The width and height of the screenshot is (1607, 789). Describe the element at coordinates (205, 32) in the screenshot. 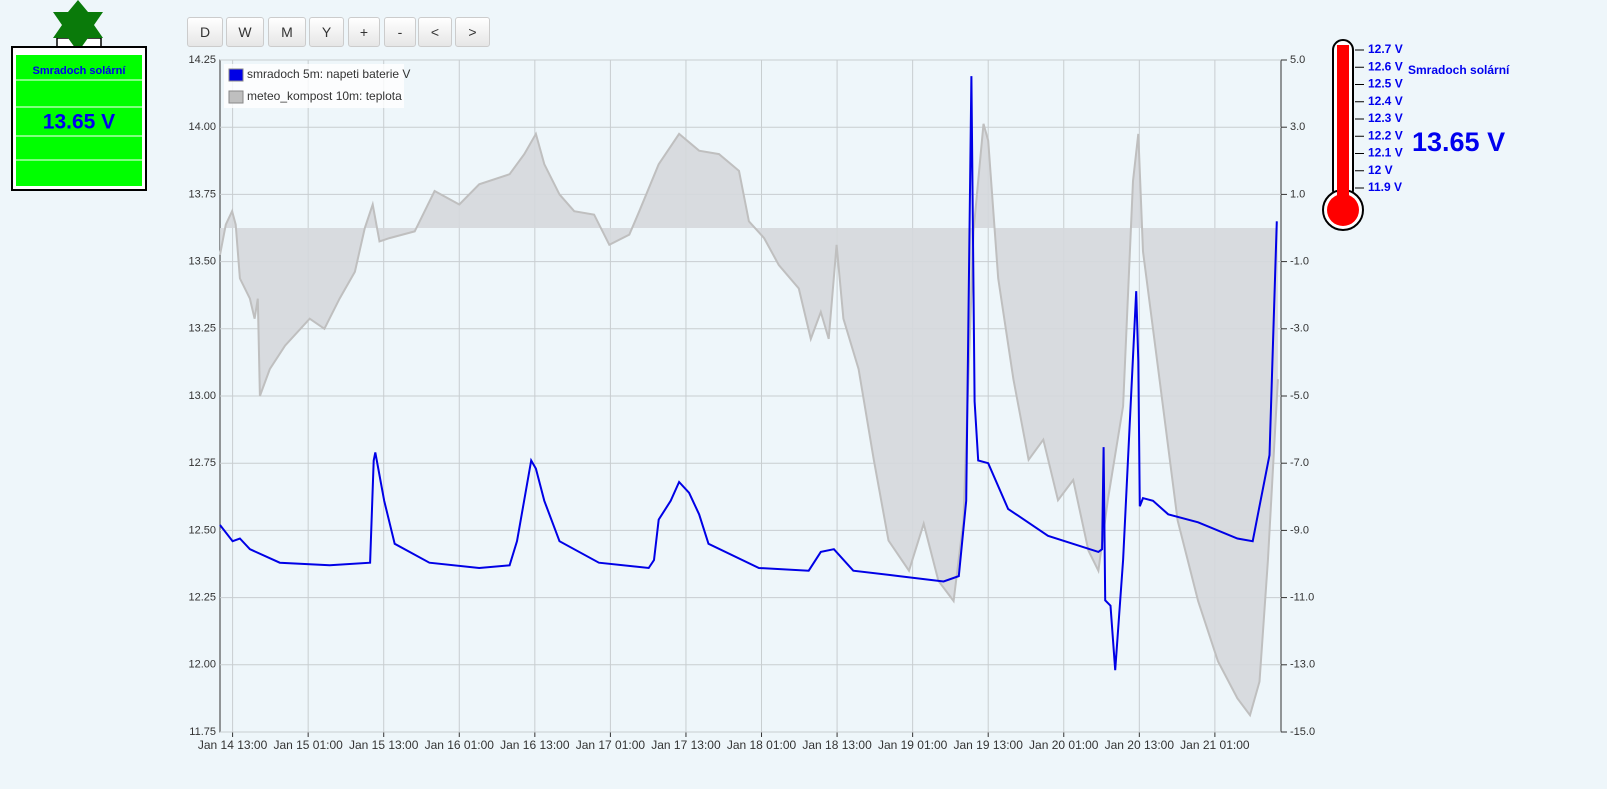

I see `toolbar-button: D` at that location.